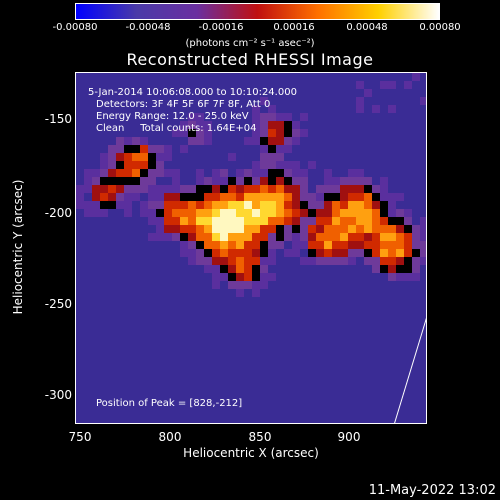  I want to click on colorbar-tick: 0.00080, so click(440, 27).